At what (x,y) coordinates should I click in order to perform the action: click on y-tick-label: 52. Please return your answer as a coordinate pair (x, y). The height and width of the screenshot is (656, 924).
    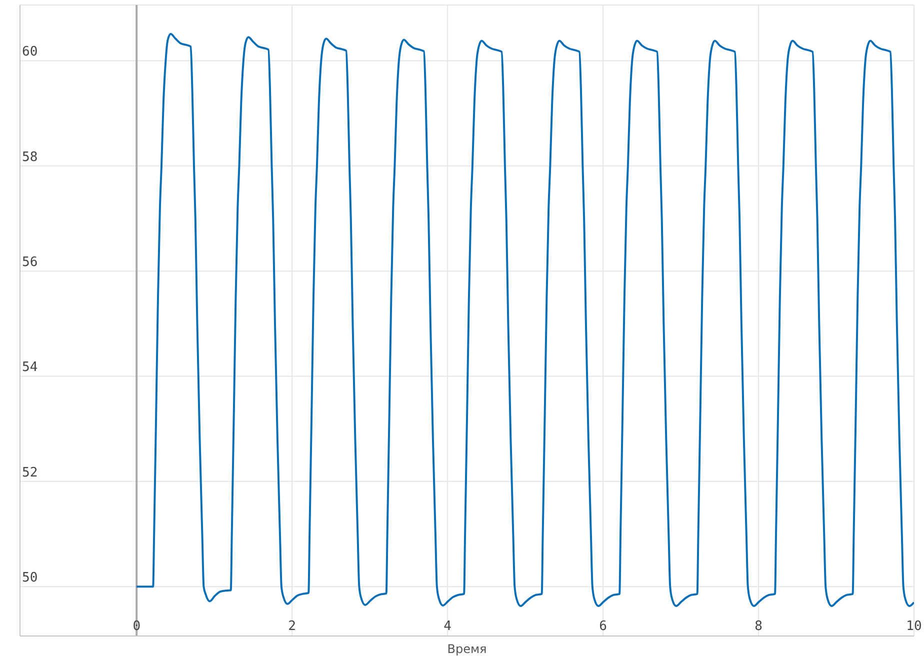
    Looking at the image, I should click on (30, 472).